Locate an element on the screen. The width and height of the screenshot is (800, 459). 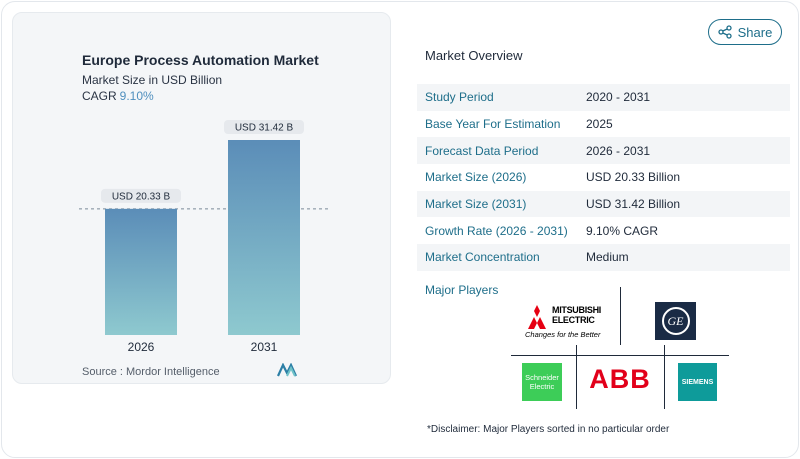
ge-monogram: GE is located at coordinates (675, 321).